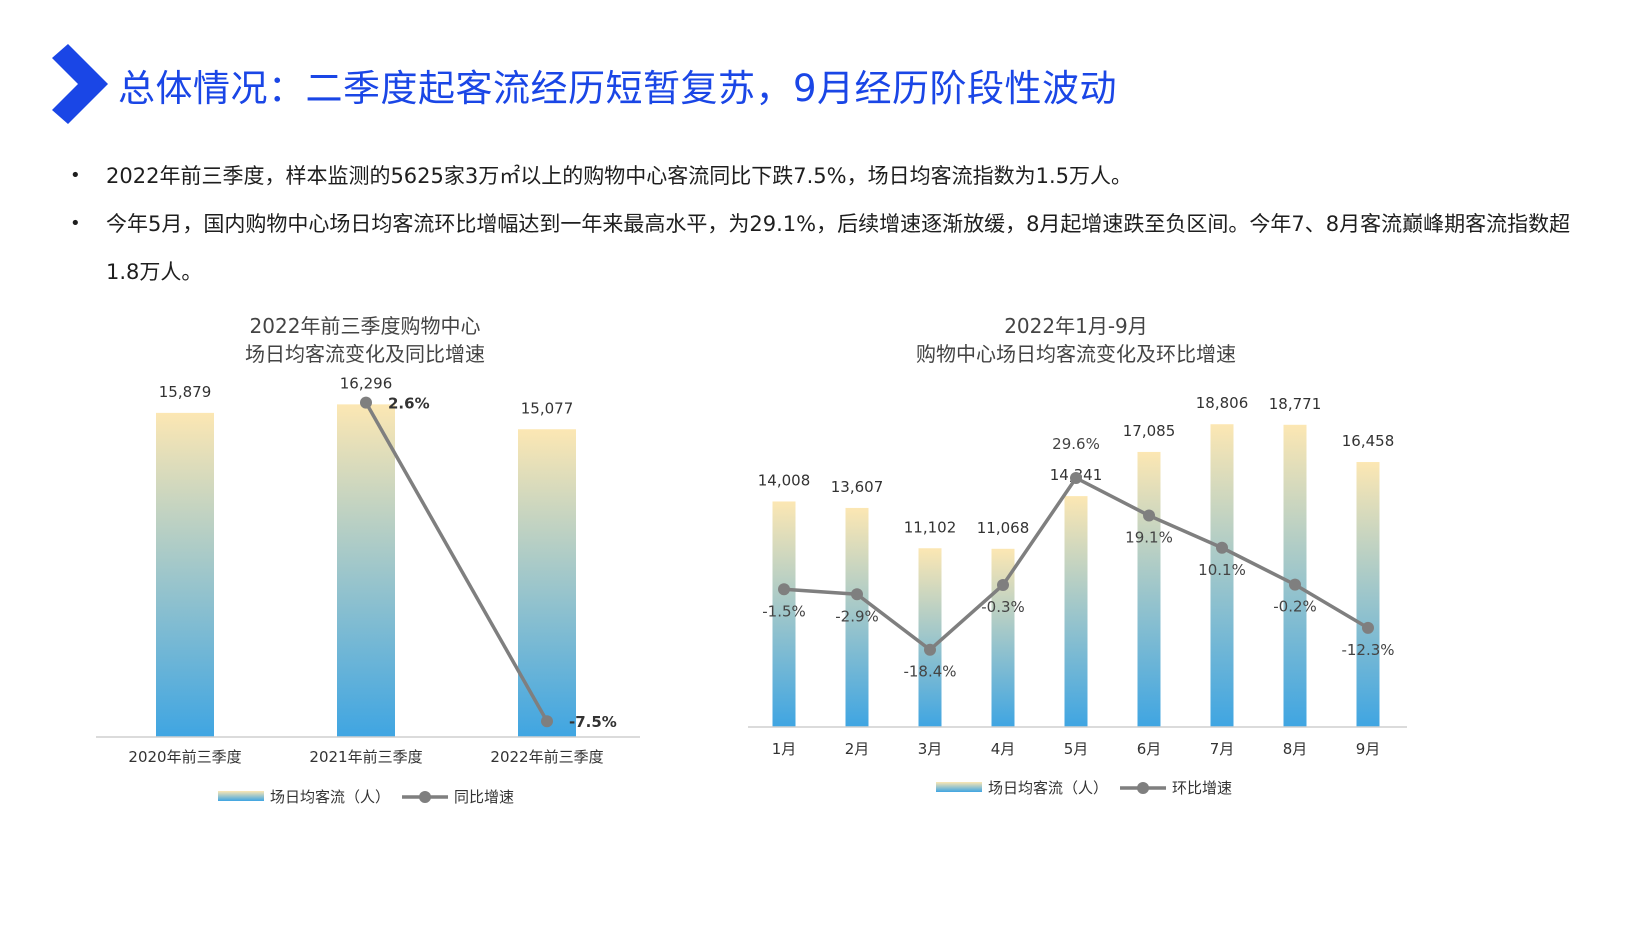  Describe the element at coordinates (409, 404) in the screenshot. I see `line-value-label: 2.6%` at that location.